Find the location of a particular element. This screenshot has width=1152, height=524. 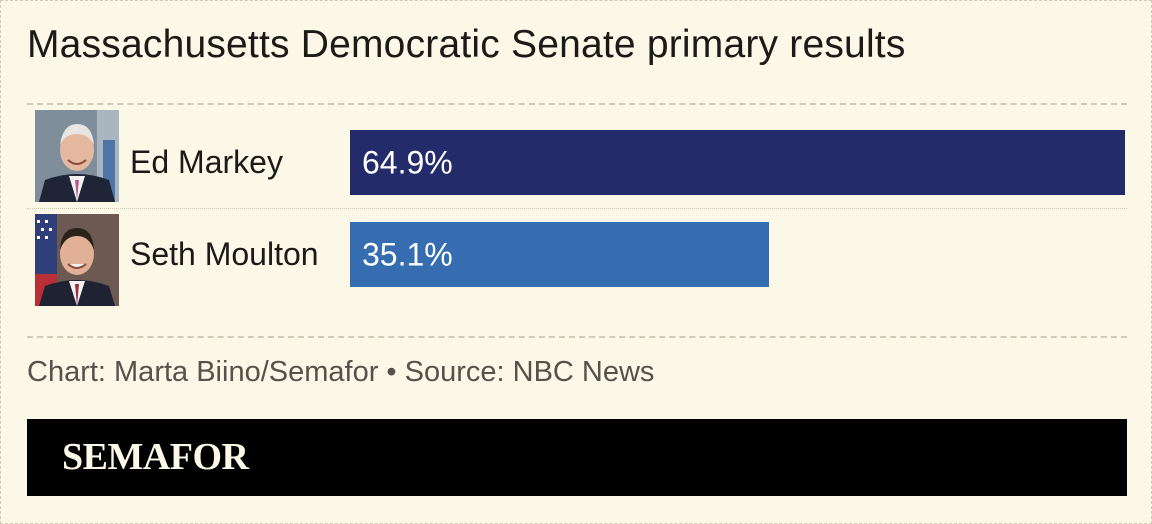

bar-value-label: 64.9% is located at coordinates (407, 163).